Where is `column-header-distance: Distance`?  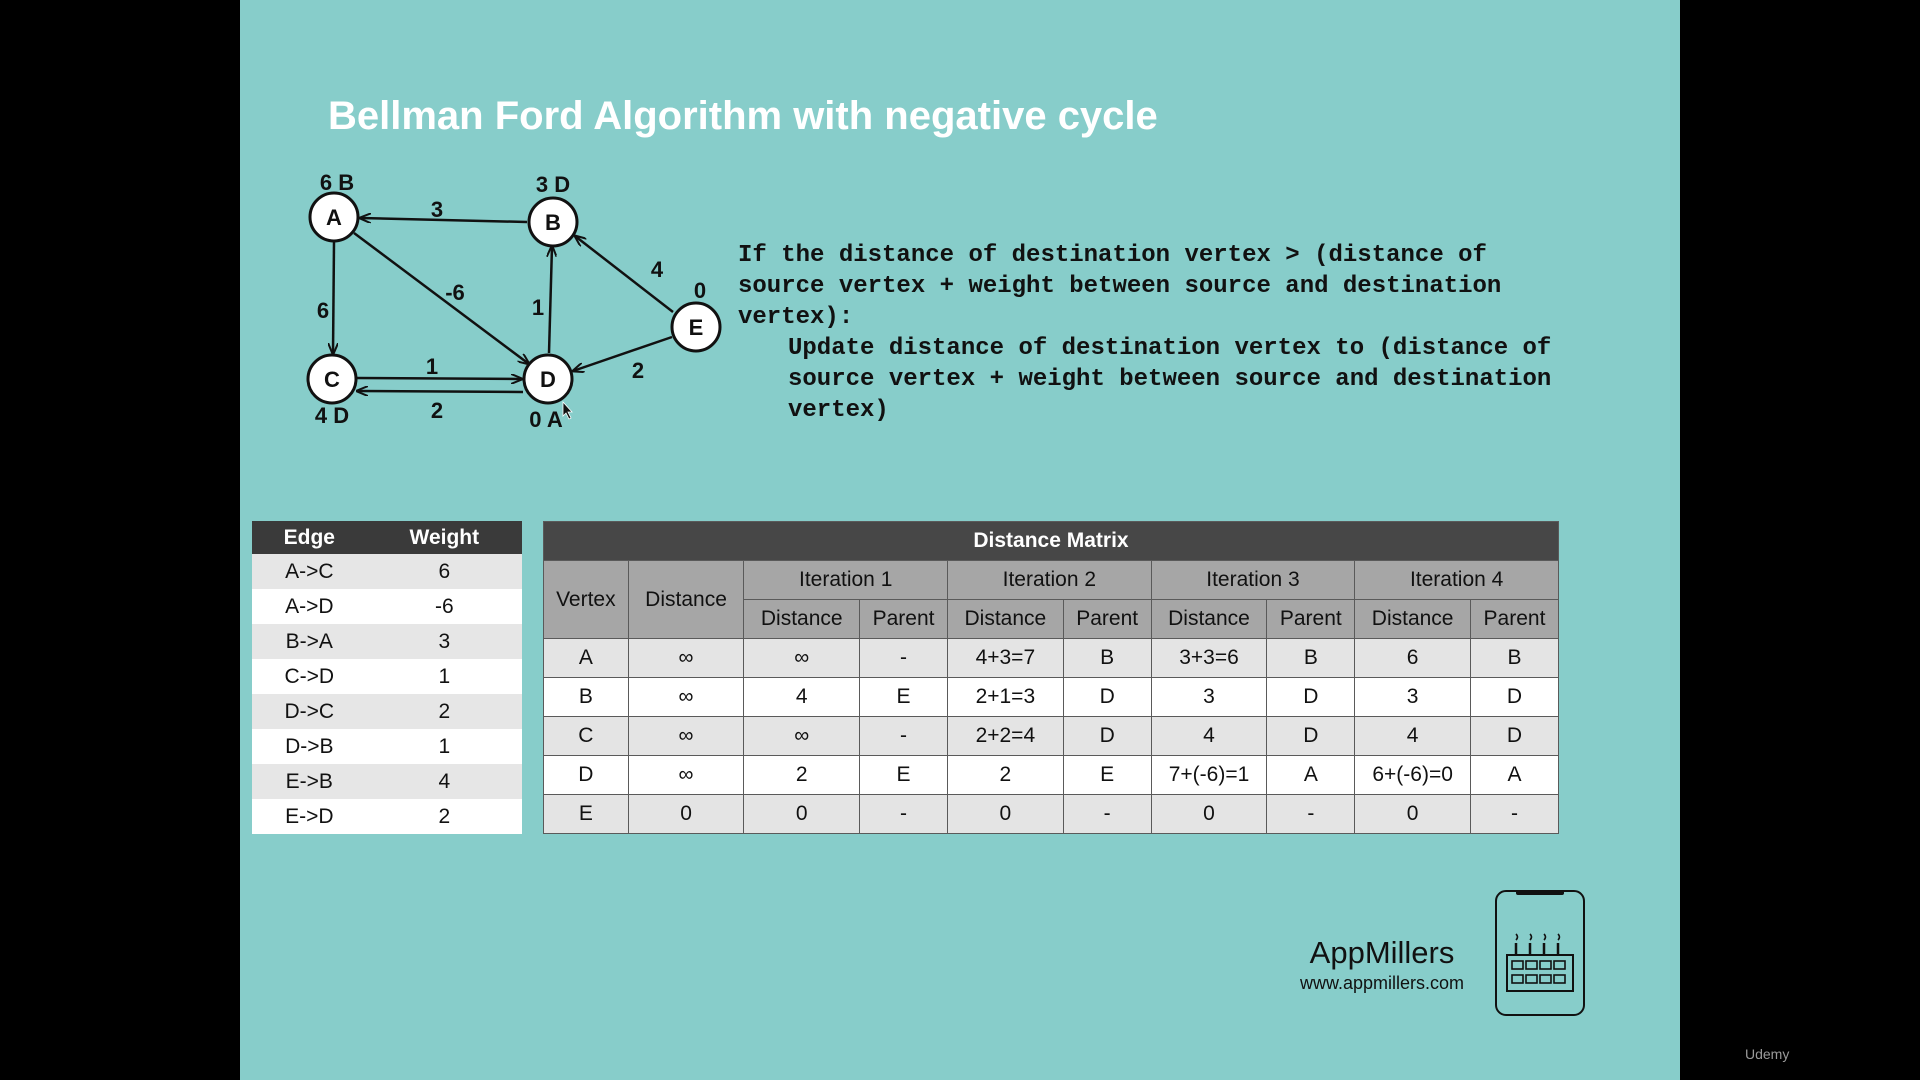 column-header-distance: Distance is located at coordinates (686, 599).